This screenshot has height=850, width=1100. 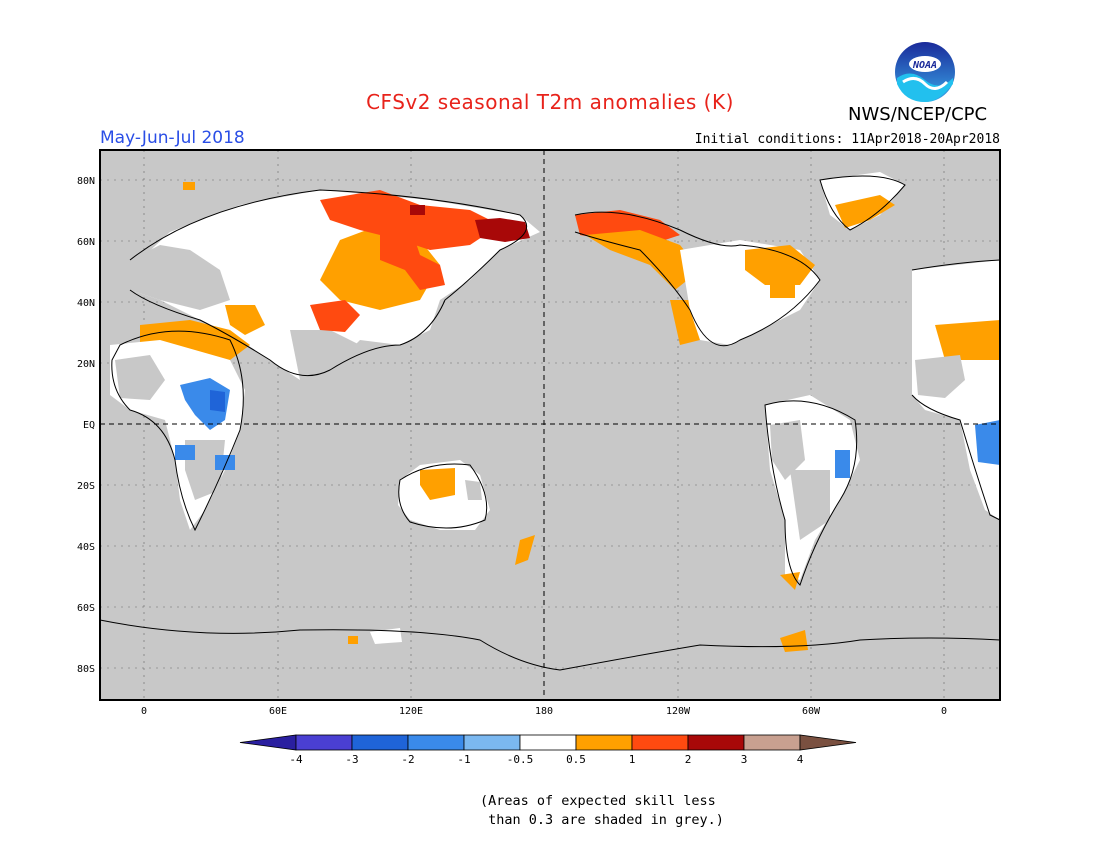 I want to click on lat-label: 20S, so click(x=86, y=486).